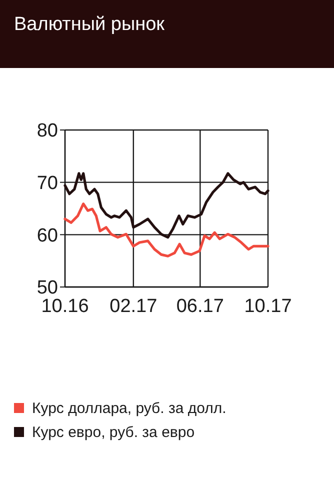  Describe the element at coordinates (129, 408) in the screenshot. I see `legend-label: Курс доллара, руб. за долл.` at that location.